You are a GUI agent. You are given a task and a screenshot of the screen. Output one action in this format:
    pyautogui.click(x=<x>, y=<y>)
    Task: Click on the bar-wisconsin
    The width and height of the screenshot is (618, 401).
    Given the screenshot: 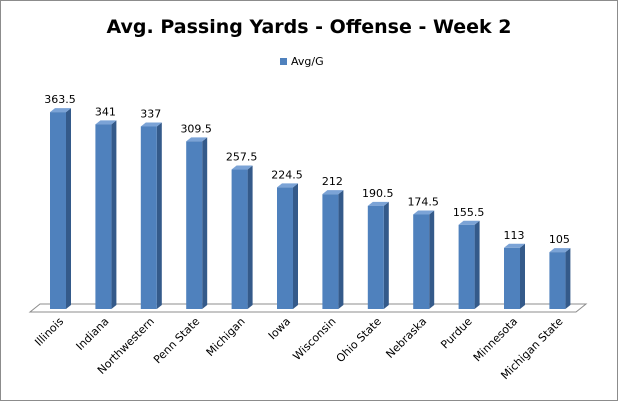 What is the action you would take?
    pyautogui.click(x=333, y=249)
    